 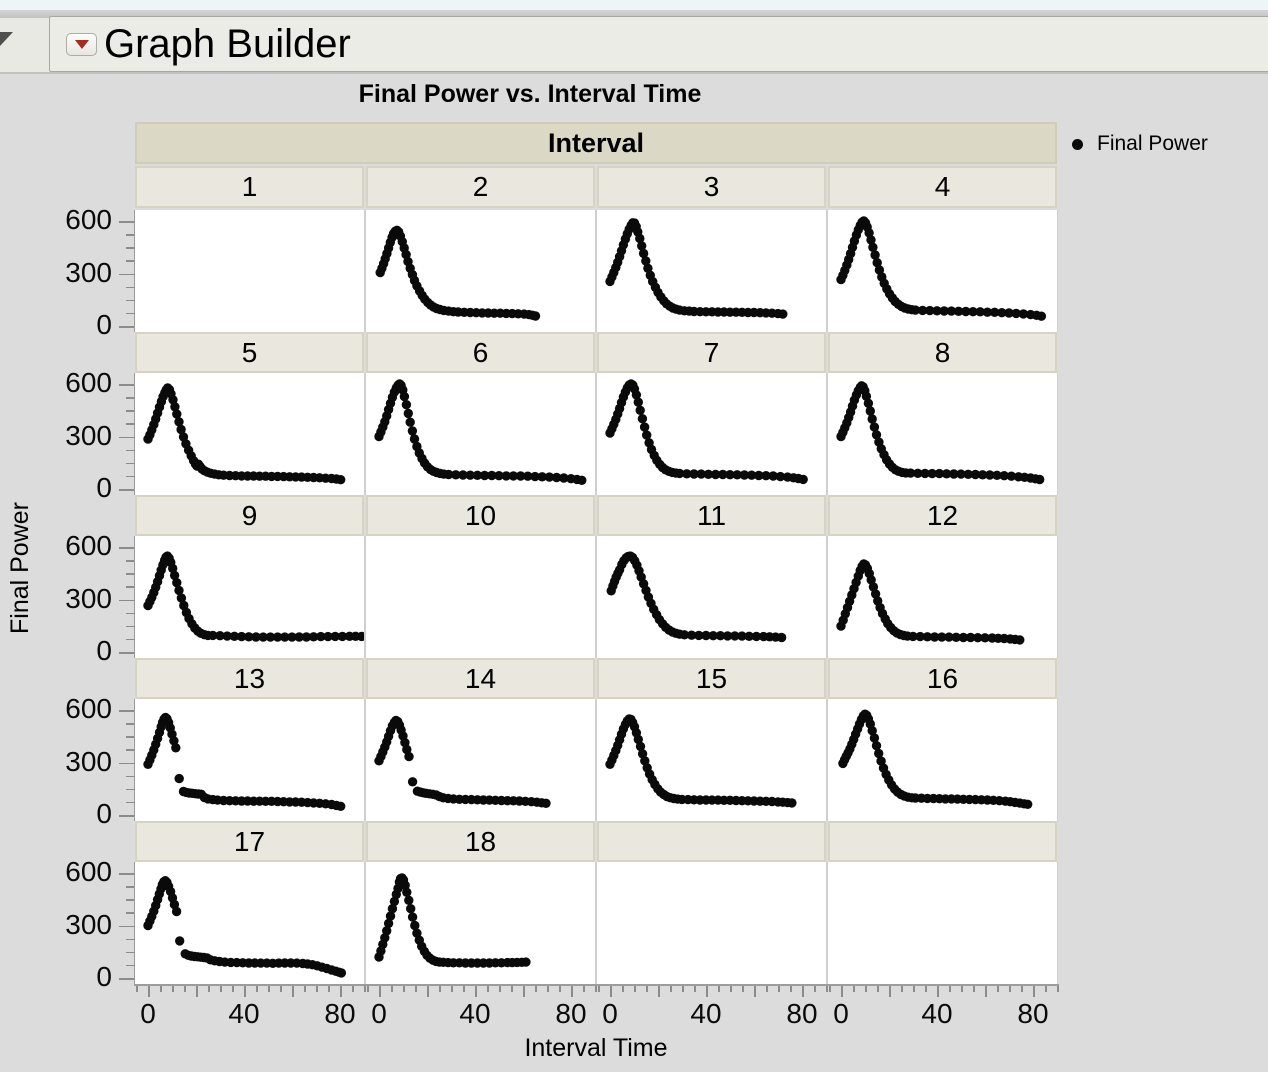 What do you see at coordinates (480, 515) in the screenshot?
I see `facet-label-cell: 10` at bounding box center [480, 515].